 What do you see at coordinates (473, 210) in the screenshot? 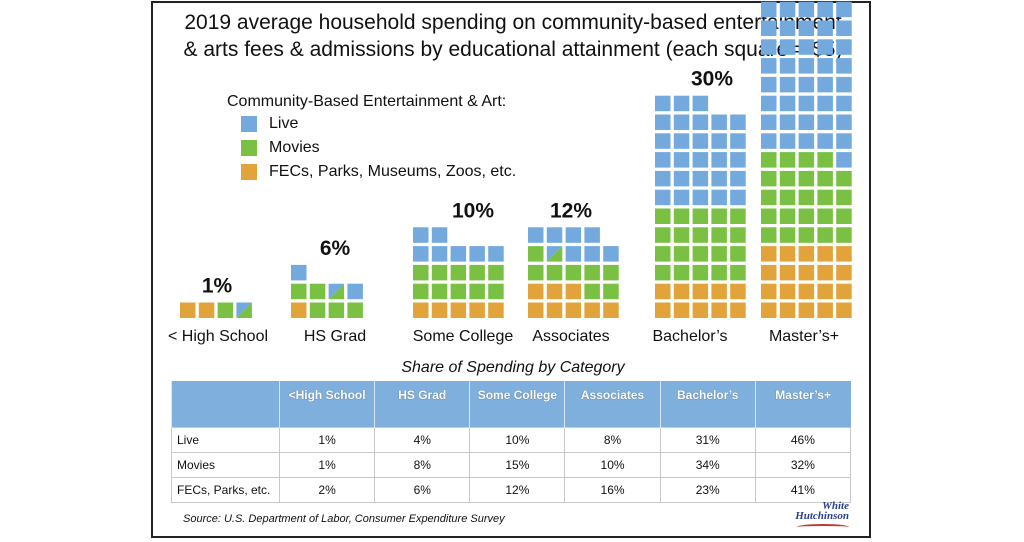
I see `share-label: 10%` at bounding box center [473, 210].